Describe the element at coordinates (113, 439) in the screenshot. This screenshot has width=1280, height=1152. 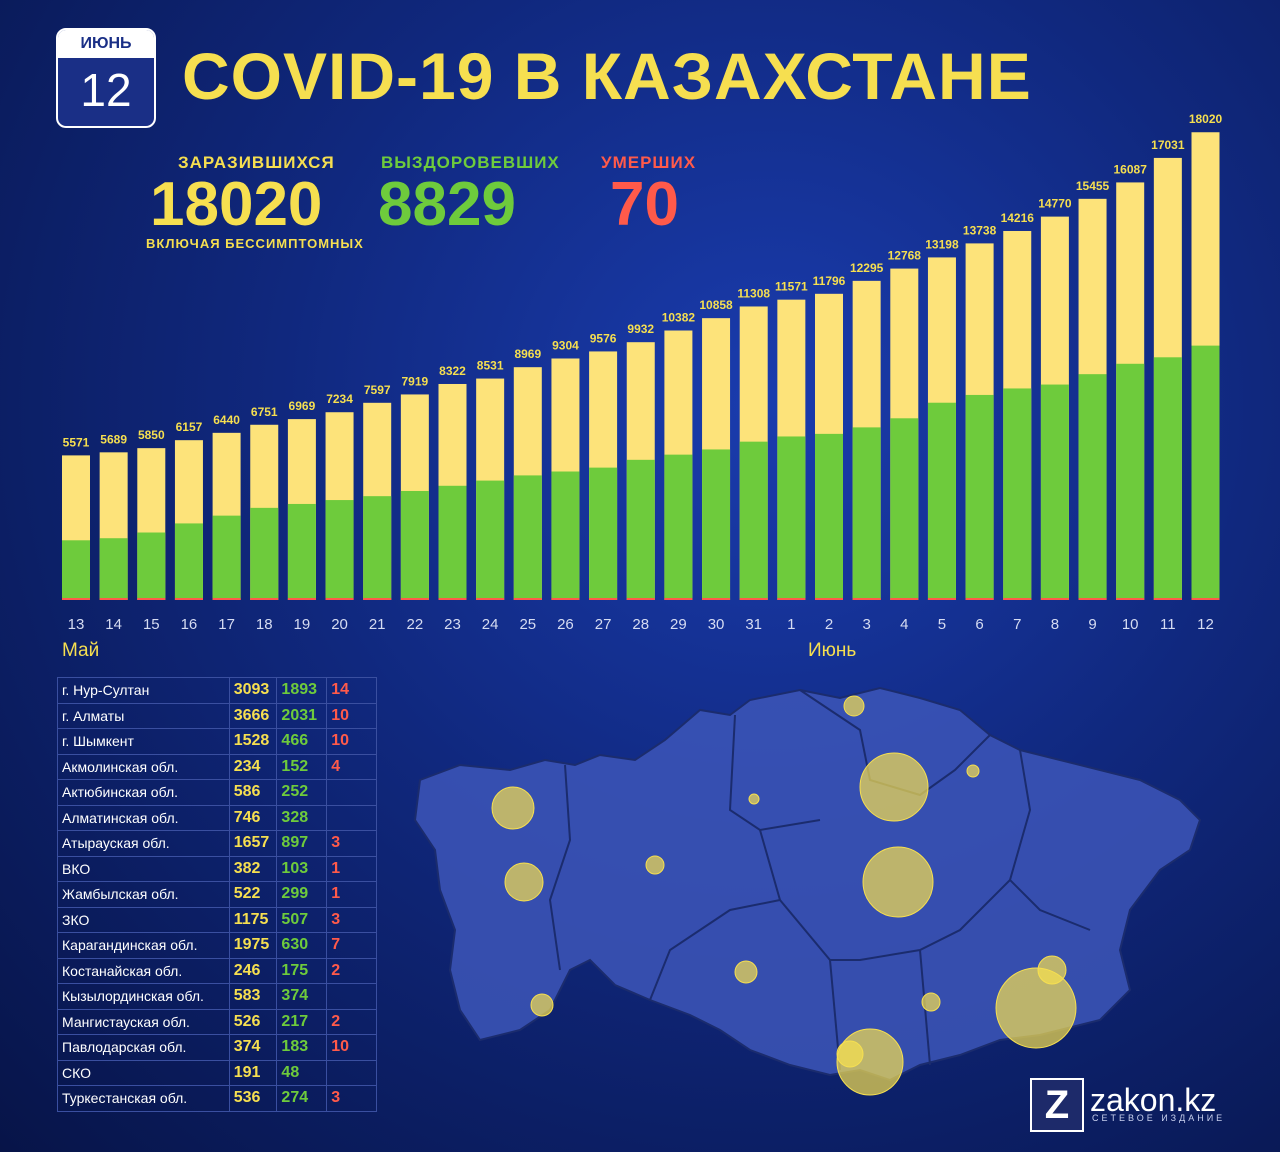
I see `bar-value-label: 5689` at that location.